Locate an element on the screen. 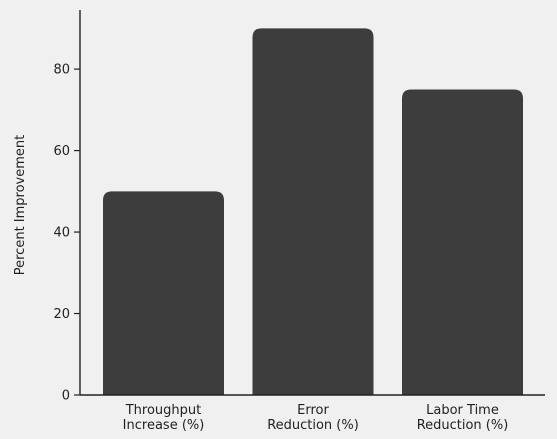  y-ticks-layer: 0 20 40 60 80 is located at coordinates (66, 233).